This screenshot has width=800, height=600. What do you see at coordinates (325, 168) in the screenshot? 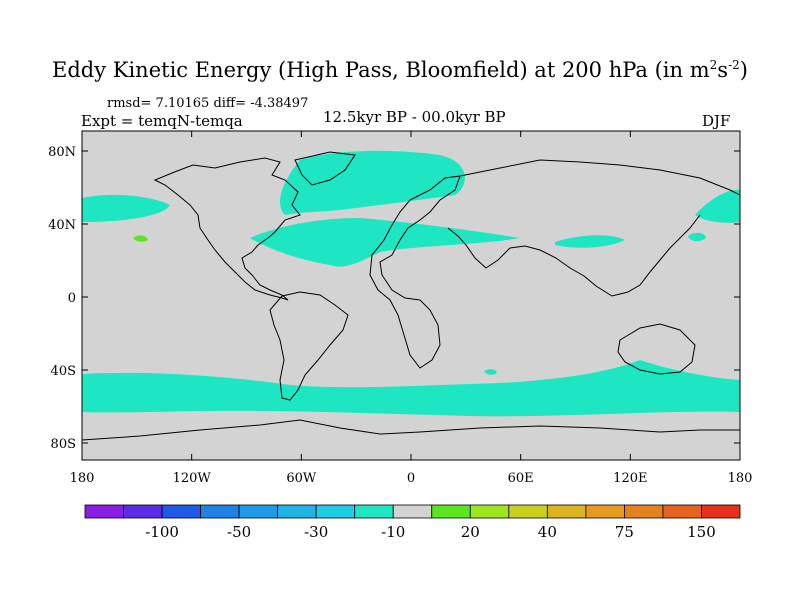
I see `greenland-coast` at bounding box center [325, 168].